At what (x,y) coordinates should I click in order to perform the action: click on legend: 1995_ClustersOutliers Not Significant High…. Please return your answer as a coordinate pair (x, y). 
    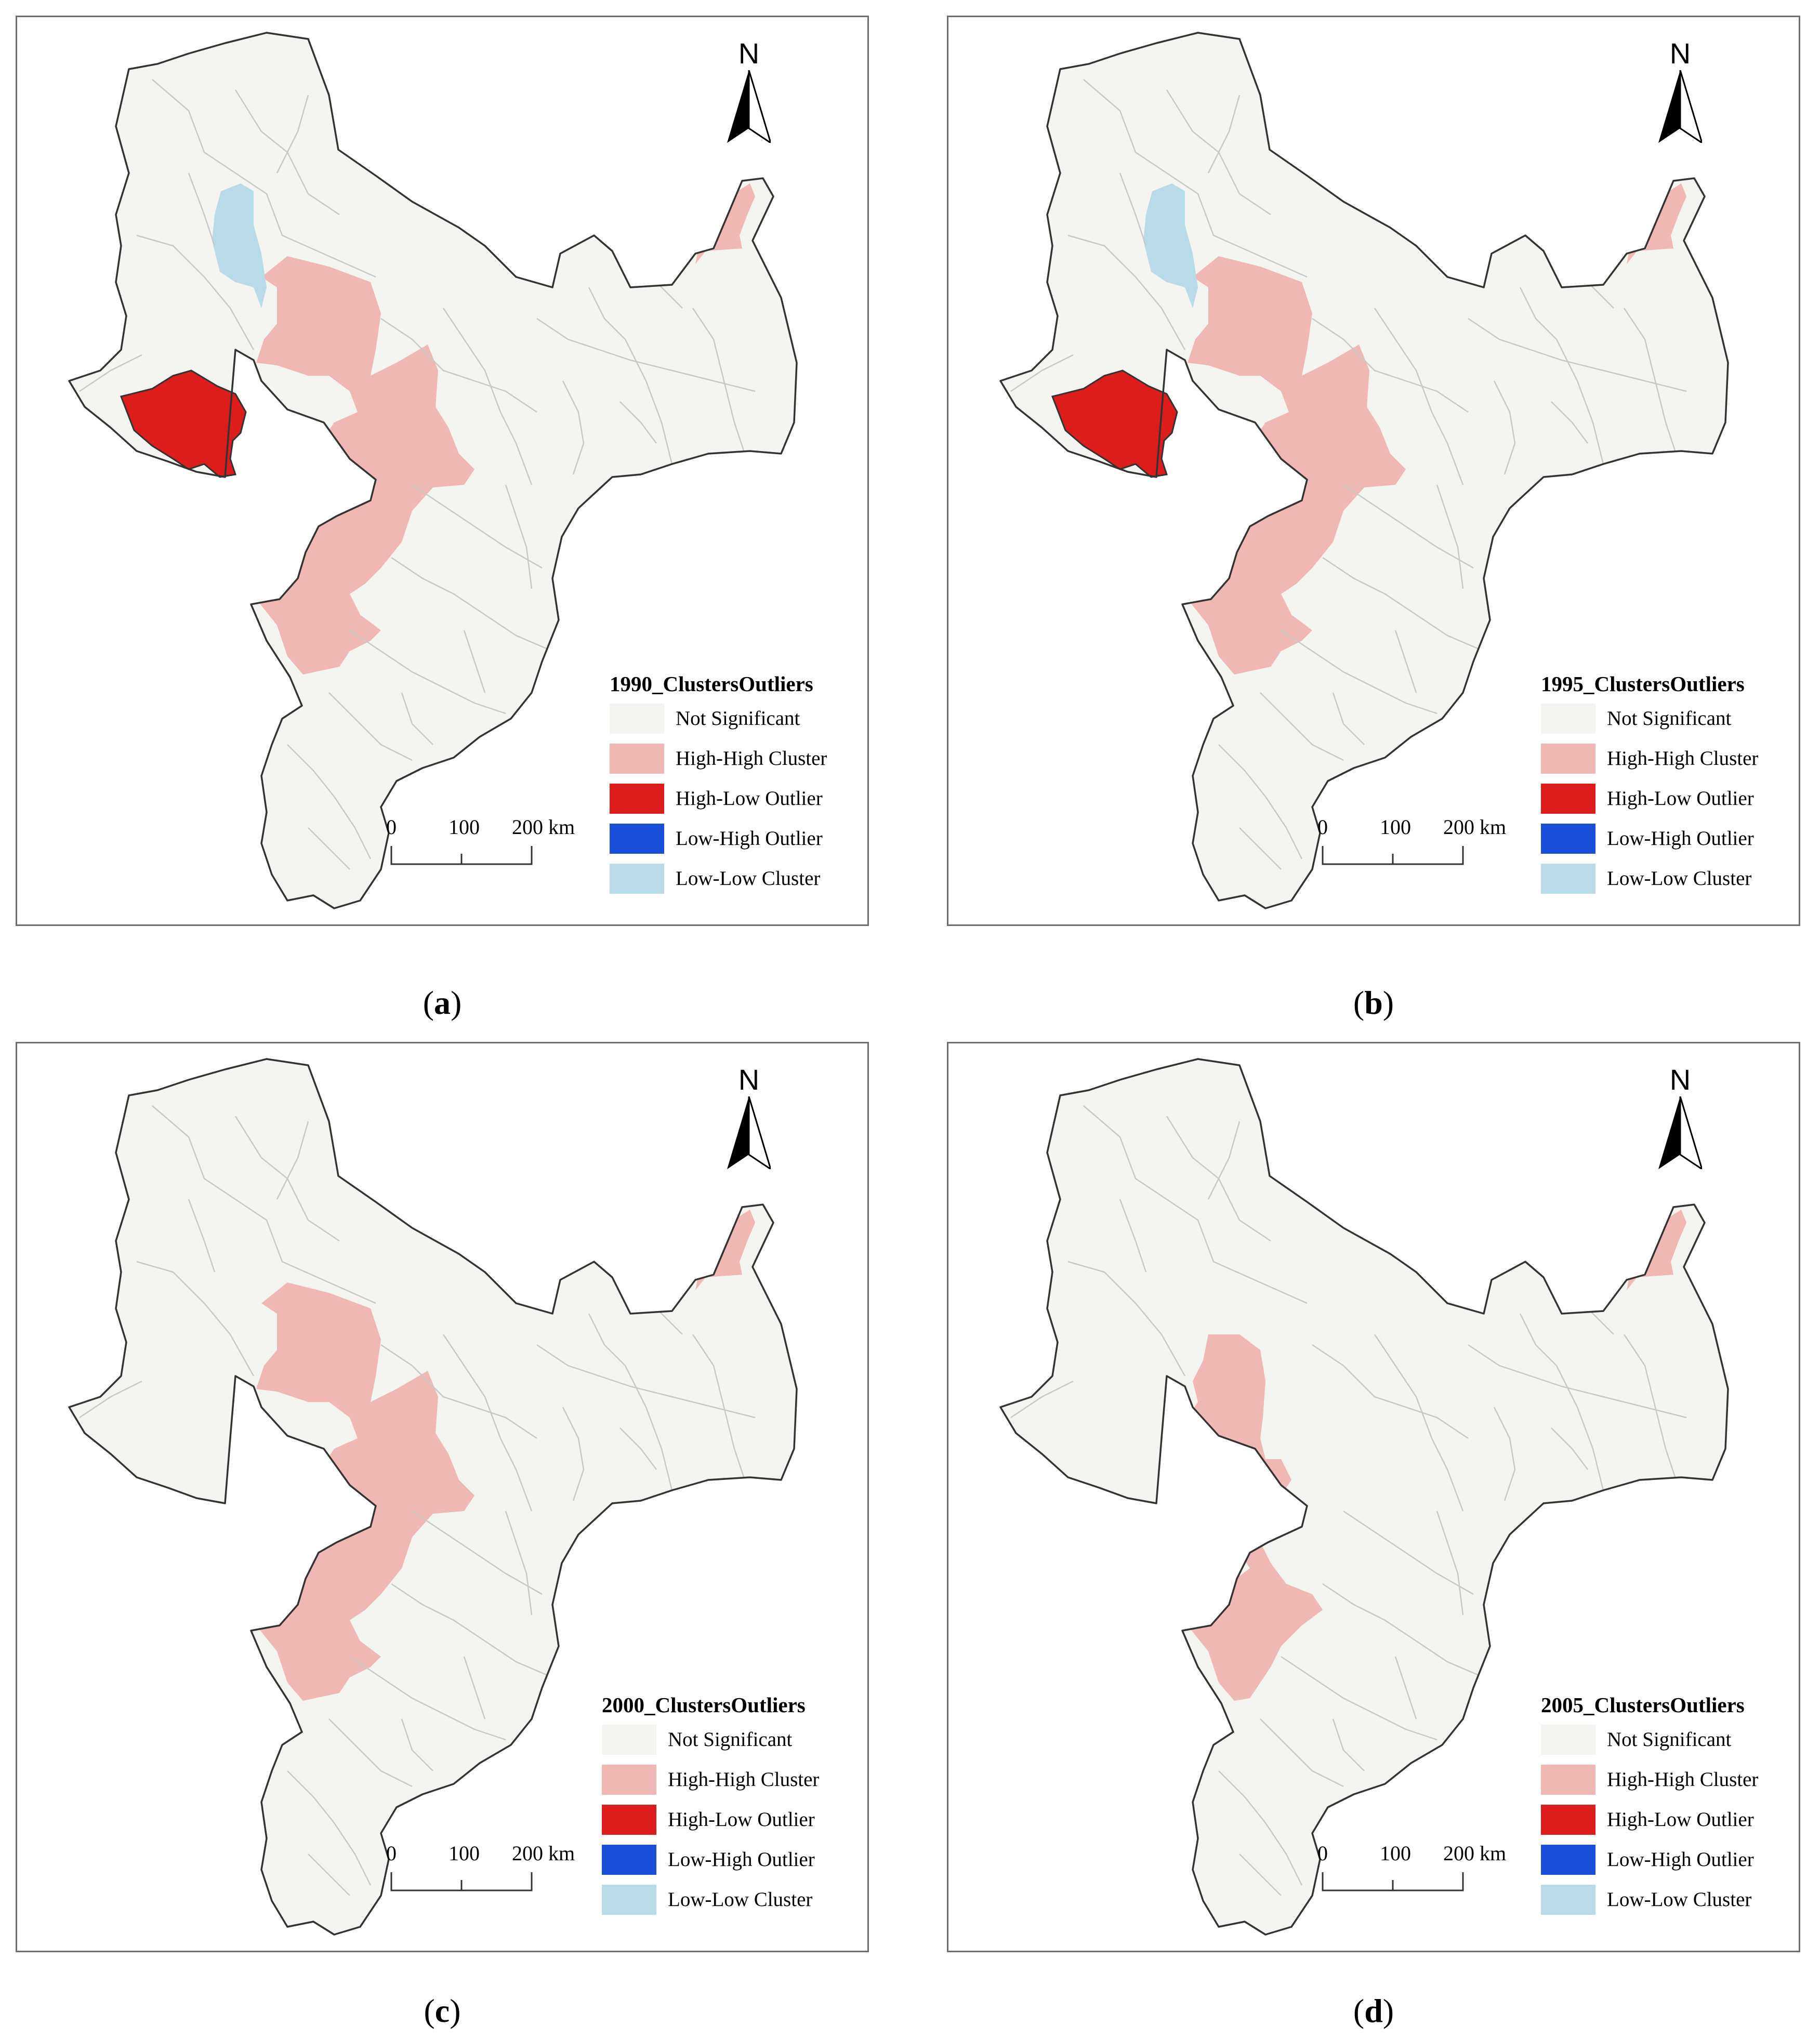
    Looking at the image, I should click on (1670, 783).